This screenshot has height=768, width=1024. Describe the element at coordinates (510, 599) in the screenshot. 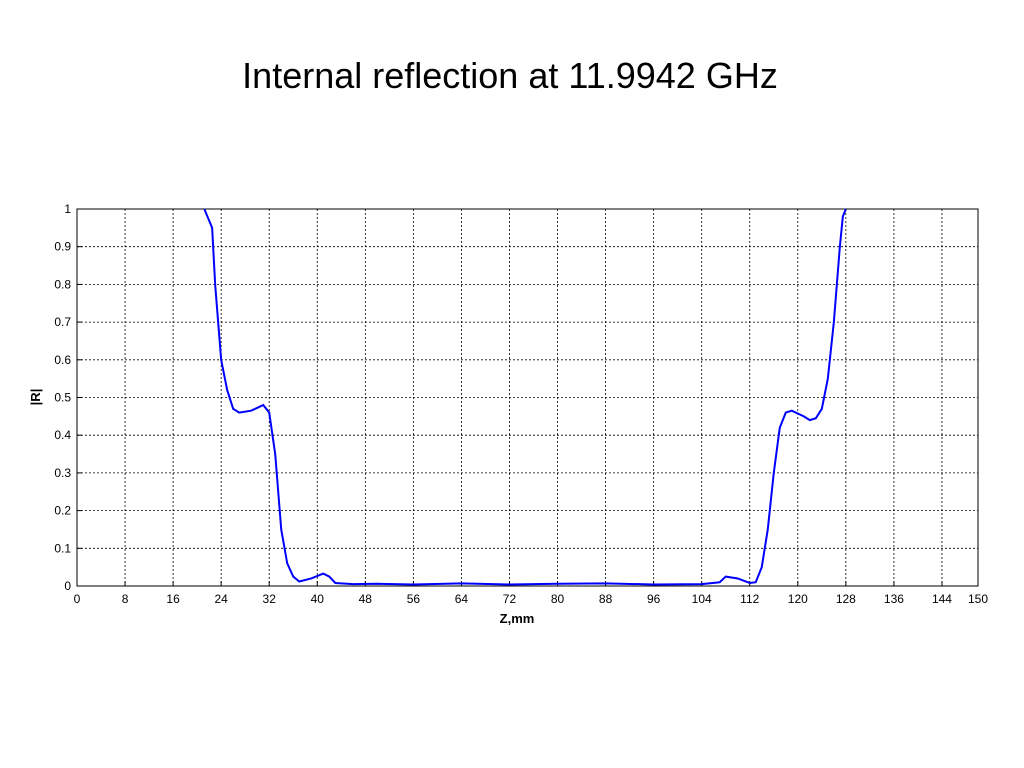

I see `x-tick-label: 72` at that location.